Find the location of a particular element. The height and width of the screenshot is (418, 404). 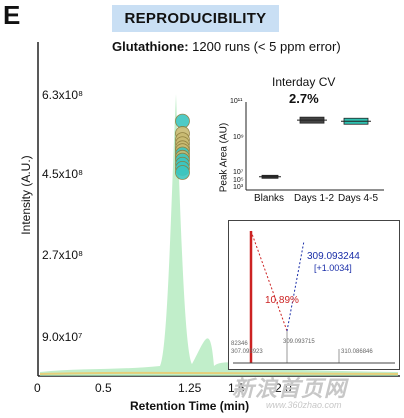

watermark-logo: 新浪首页网 is located at coordinates (290, 388).